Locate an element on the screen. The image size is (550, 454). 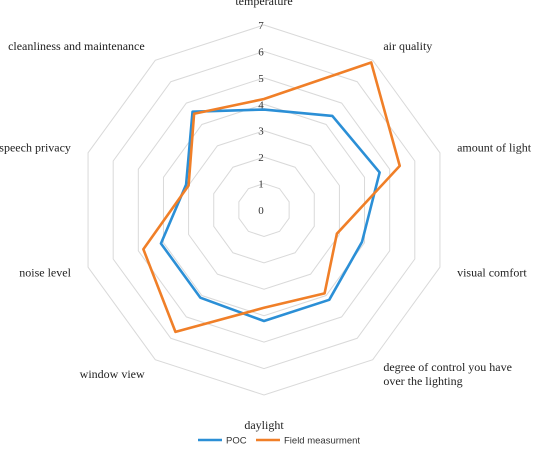
category-label: over the lighting is located at coordinates (422, 381).